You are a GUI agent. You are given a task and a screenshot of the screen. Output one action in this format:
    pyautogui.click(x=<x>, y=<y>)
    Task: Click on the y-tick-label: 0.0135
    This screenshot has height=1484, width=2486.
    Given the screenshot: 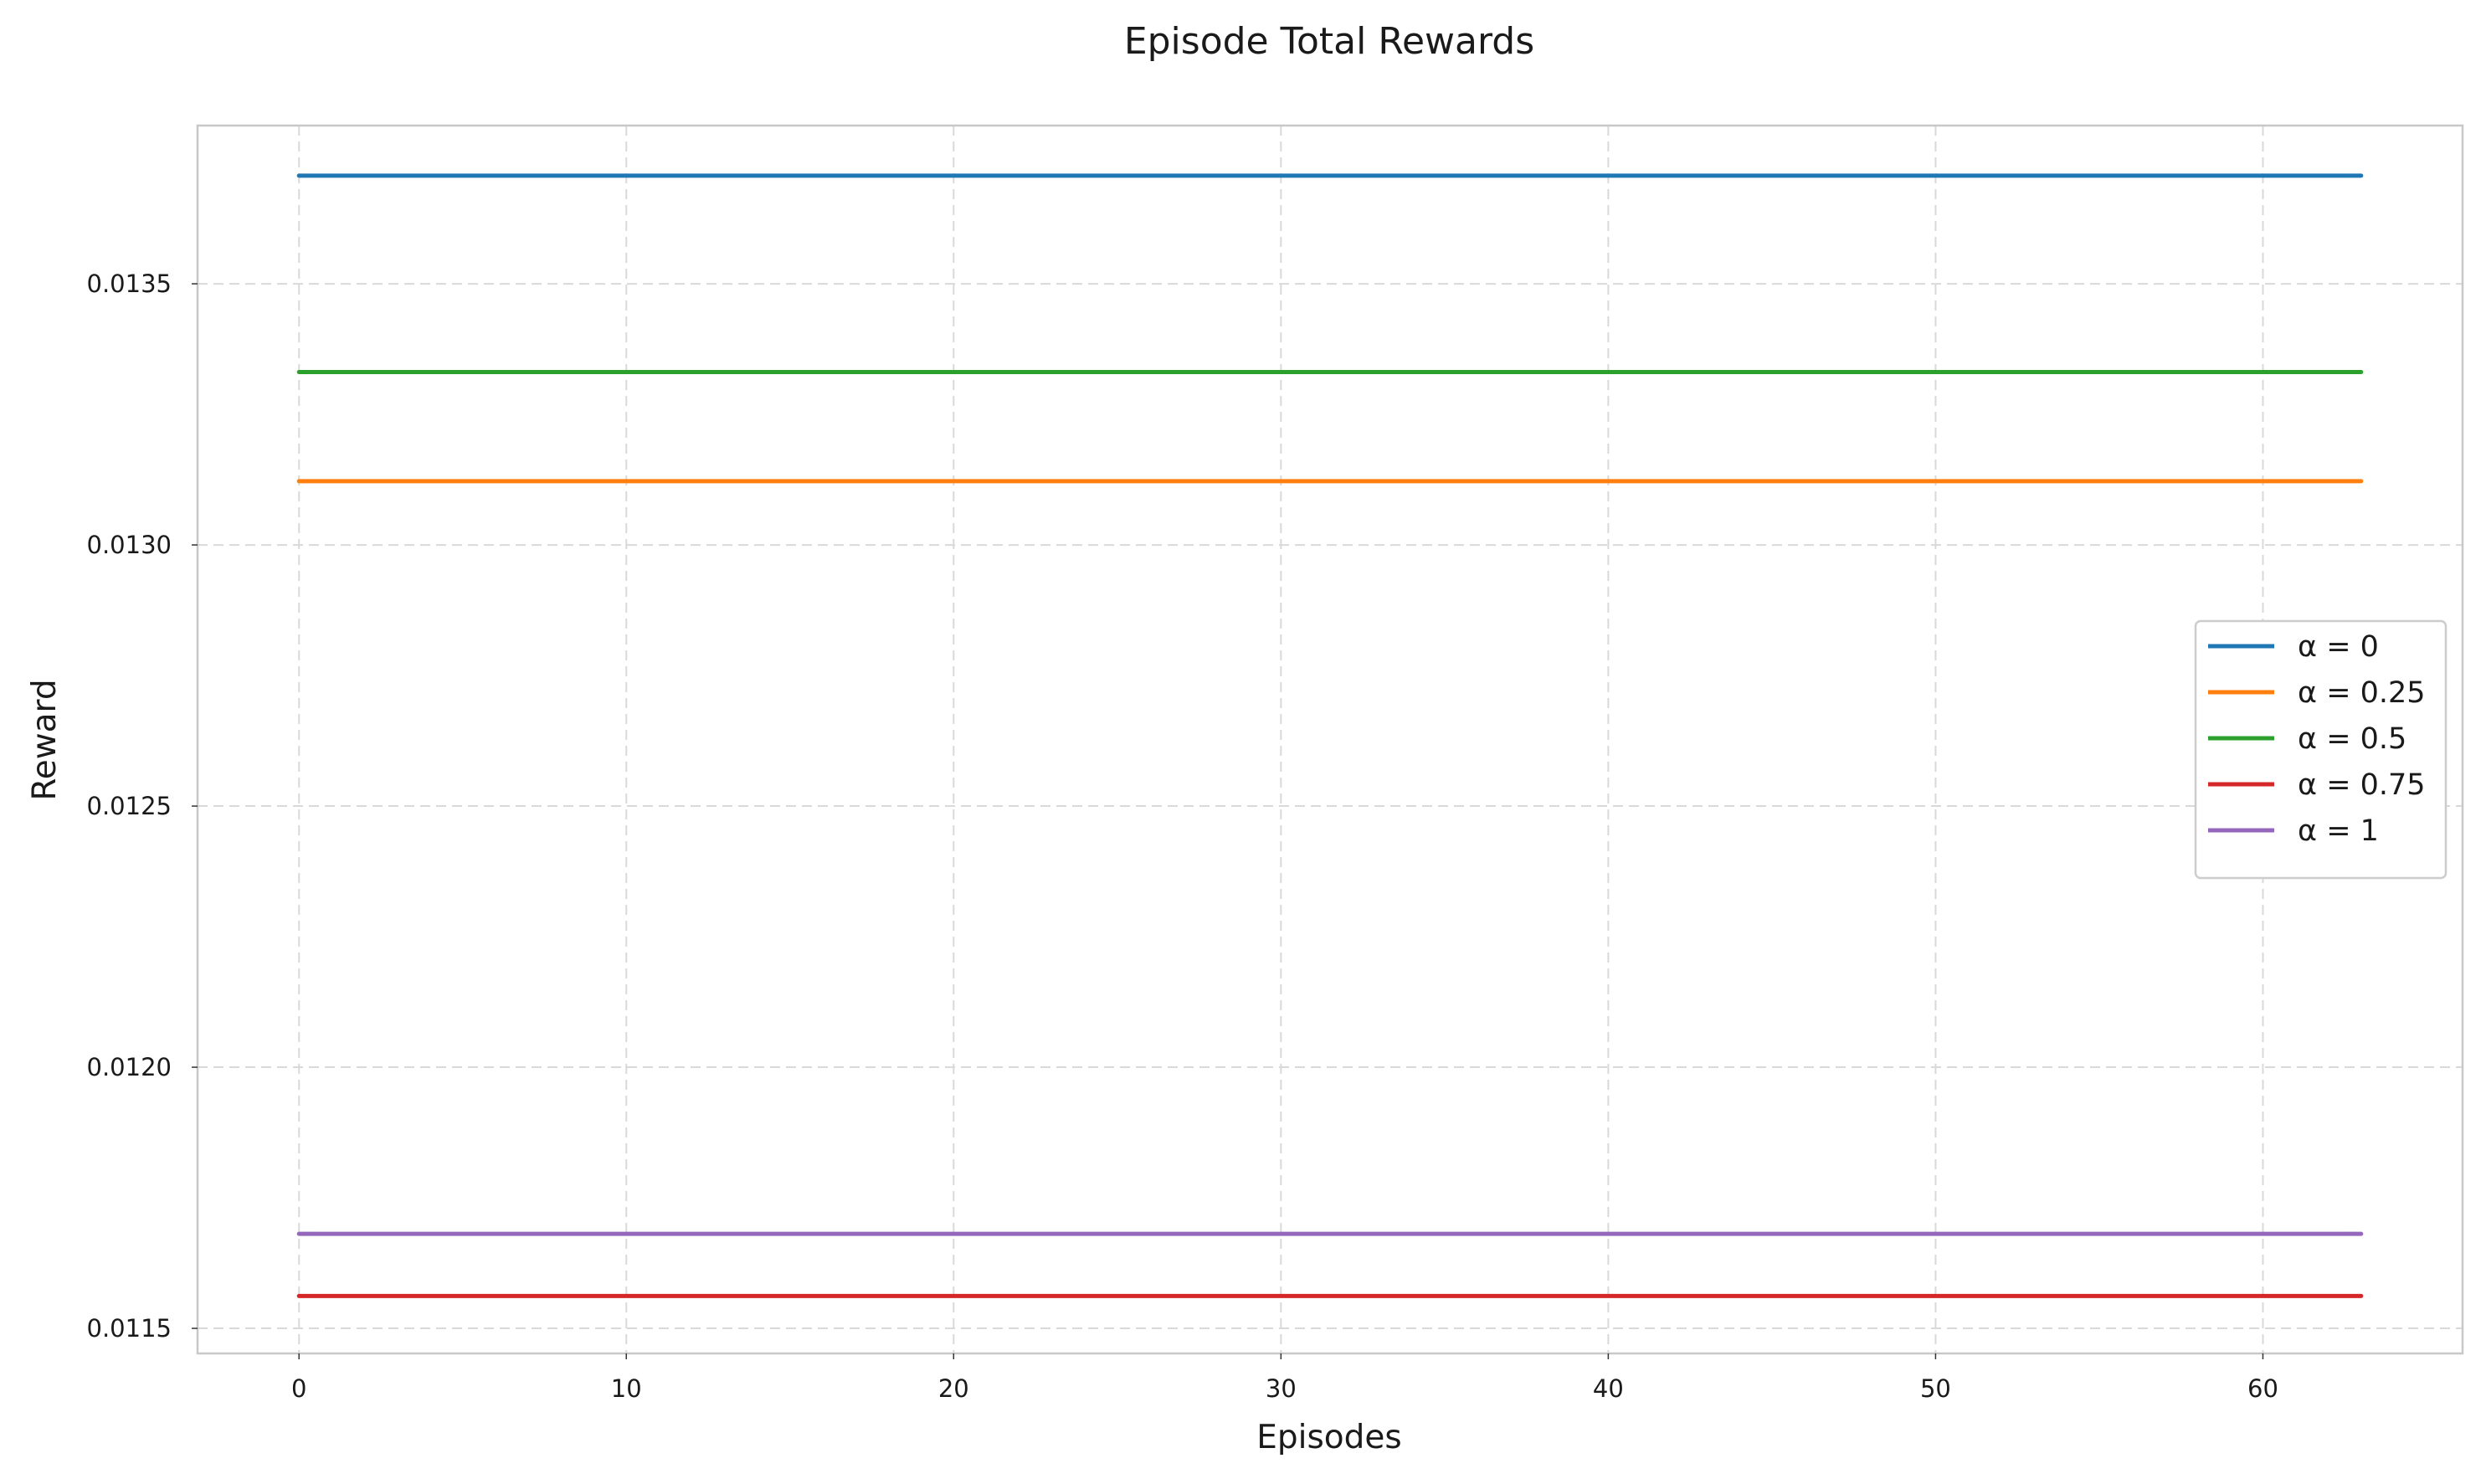 What is the action you would take?
    pyautogui.click(x=130, y=284)
    